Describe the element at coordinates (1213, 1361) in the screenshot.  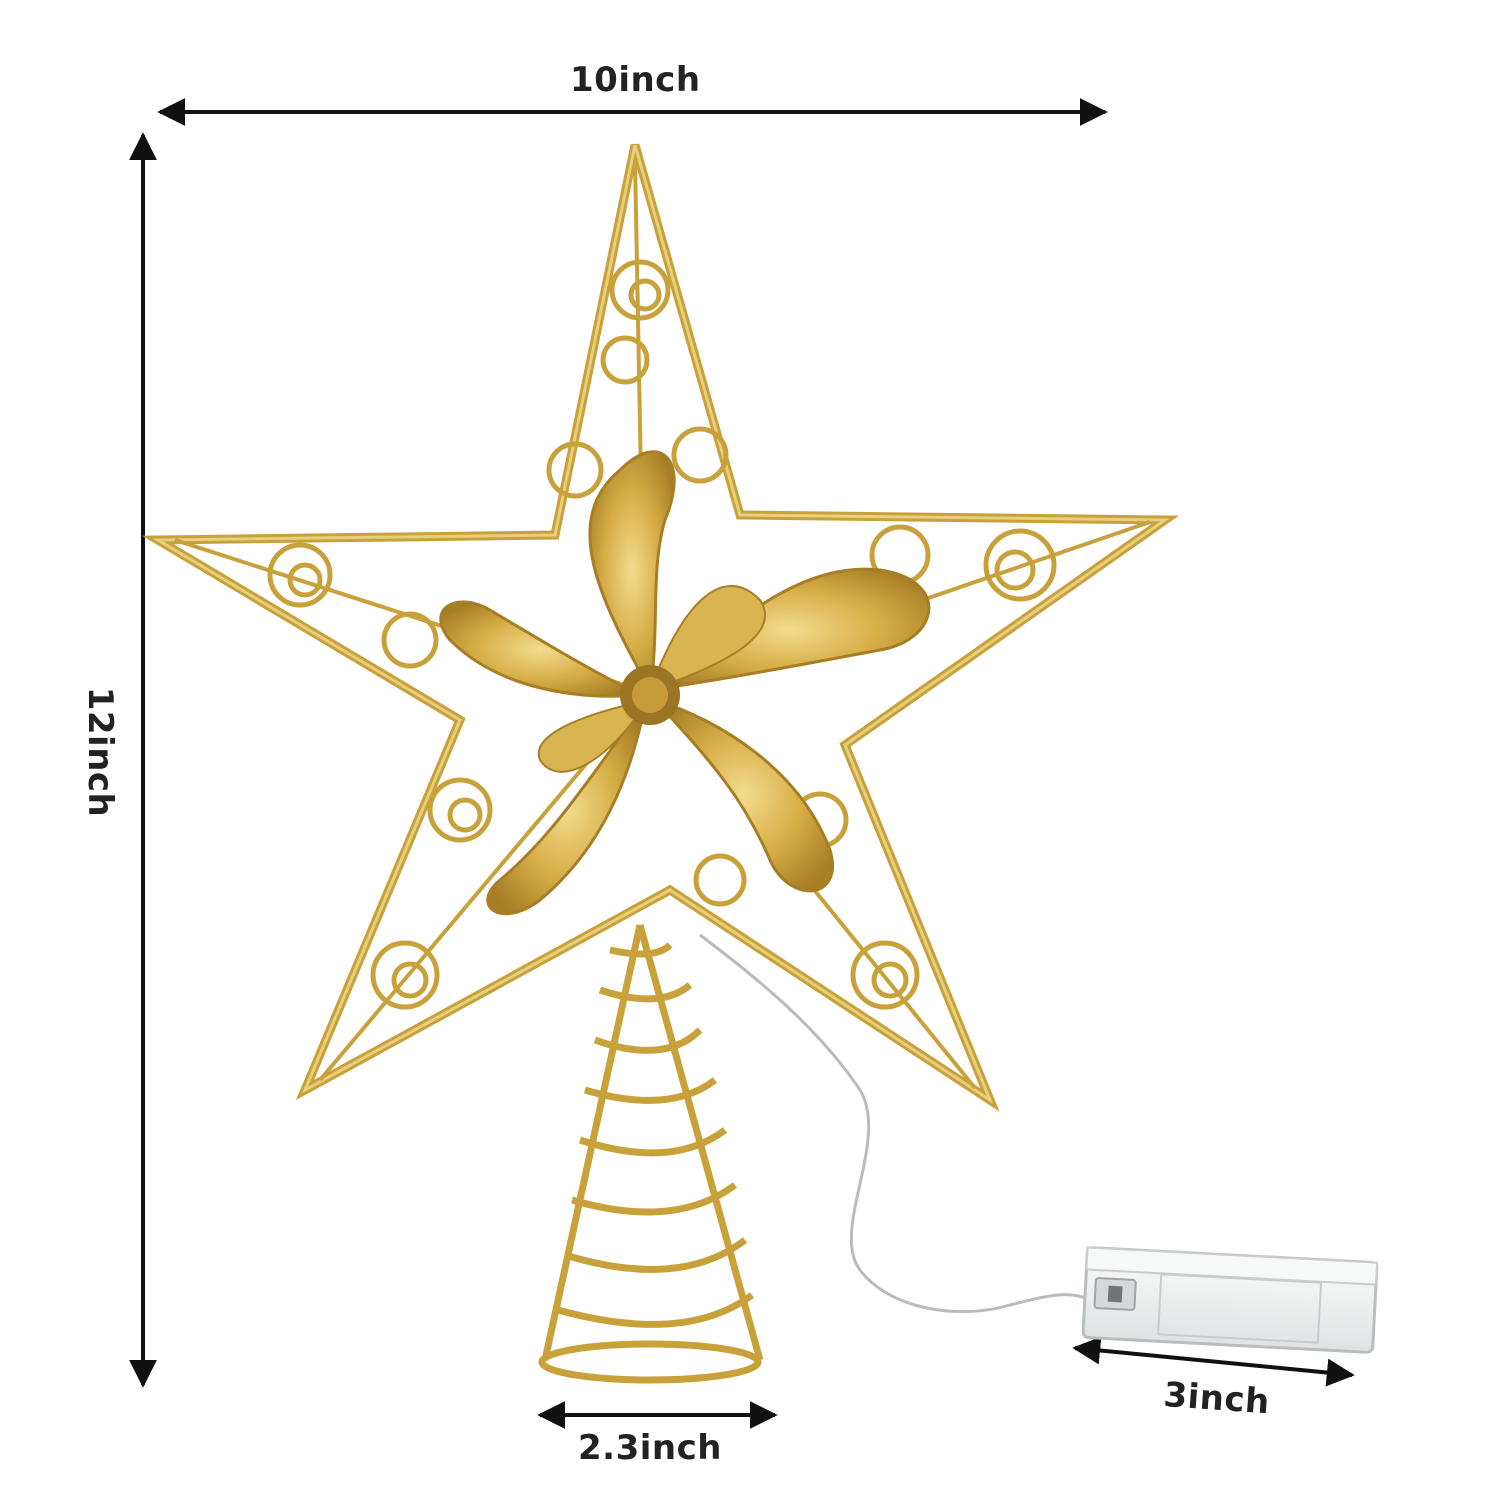
I see `box-arrow` at that location.